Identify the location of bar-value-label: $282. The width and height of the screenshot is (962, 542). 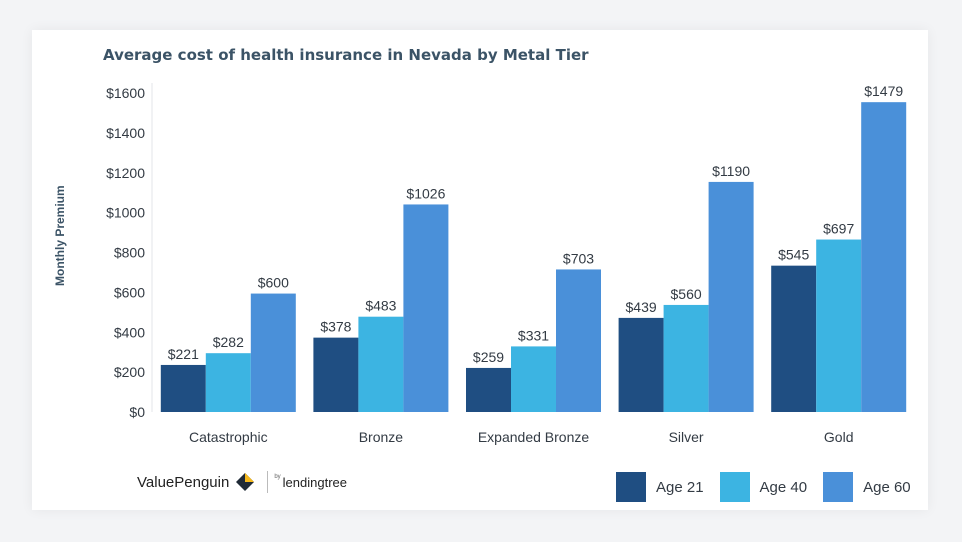
(228, 342).